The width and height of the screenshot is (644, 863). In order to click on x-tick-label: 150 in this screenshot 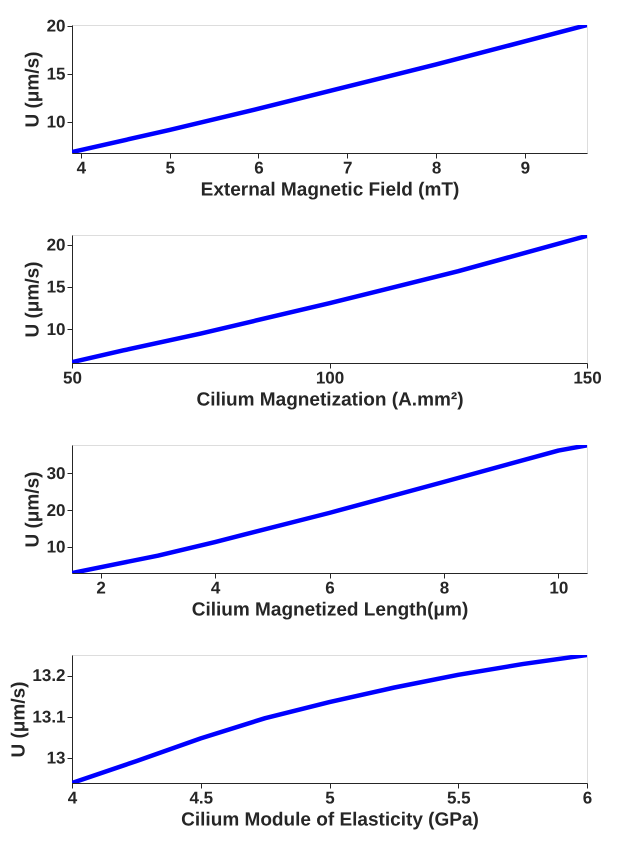, I will do `click(587, 378)`.